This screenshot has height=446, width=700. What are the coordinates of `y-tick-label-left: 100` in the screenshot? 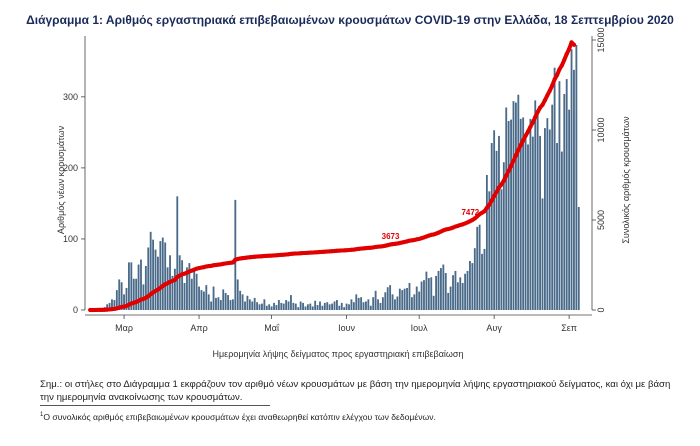 It's located at (70, 239).